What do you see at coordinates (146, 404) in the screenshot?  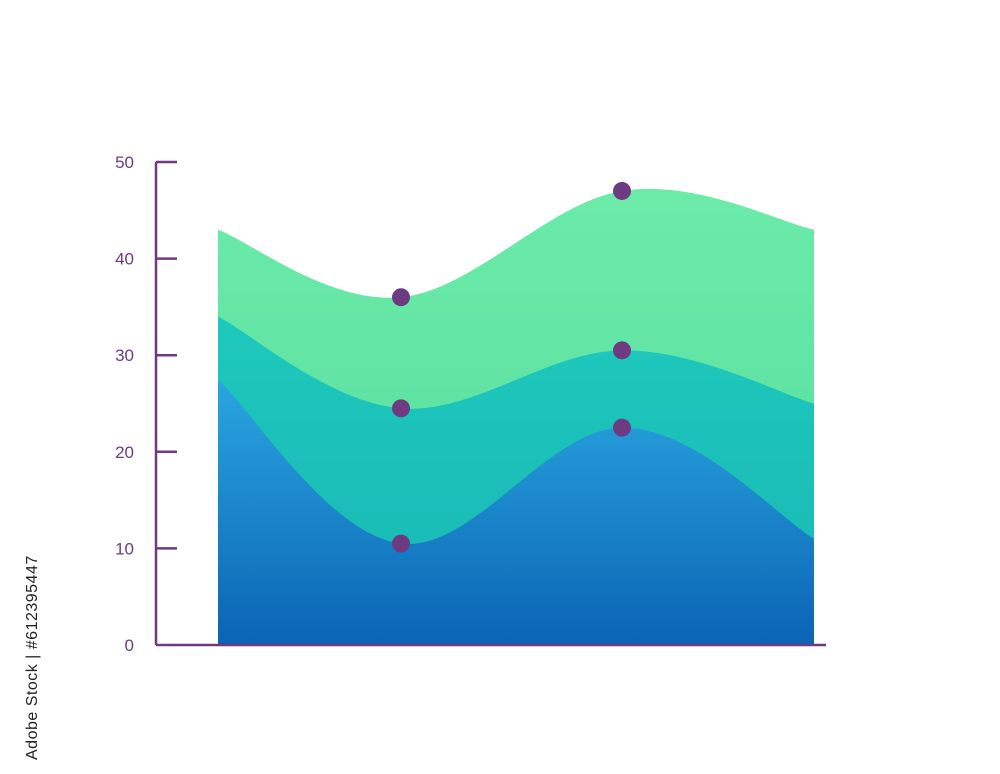 I see `y-axis-ticks: 0 10 20 30 40 50` at bounding box center [146, 404].